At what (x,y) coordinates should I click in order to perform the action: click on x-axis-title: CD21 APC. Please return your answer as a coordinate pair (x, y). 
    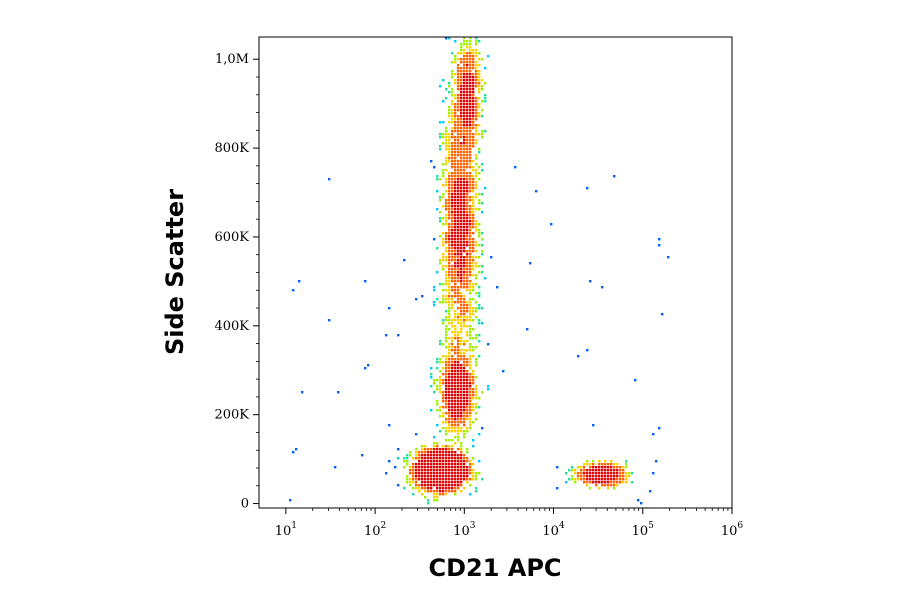
    Looking at the image, I should click on (494, 568).